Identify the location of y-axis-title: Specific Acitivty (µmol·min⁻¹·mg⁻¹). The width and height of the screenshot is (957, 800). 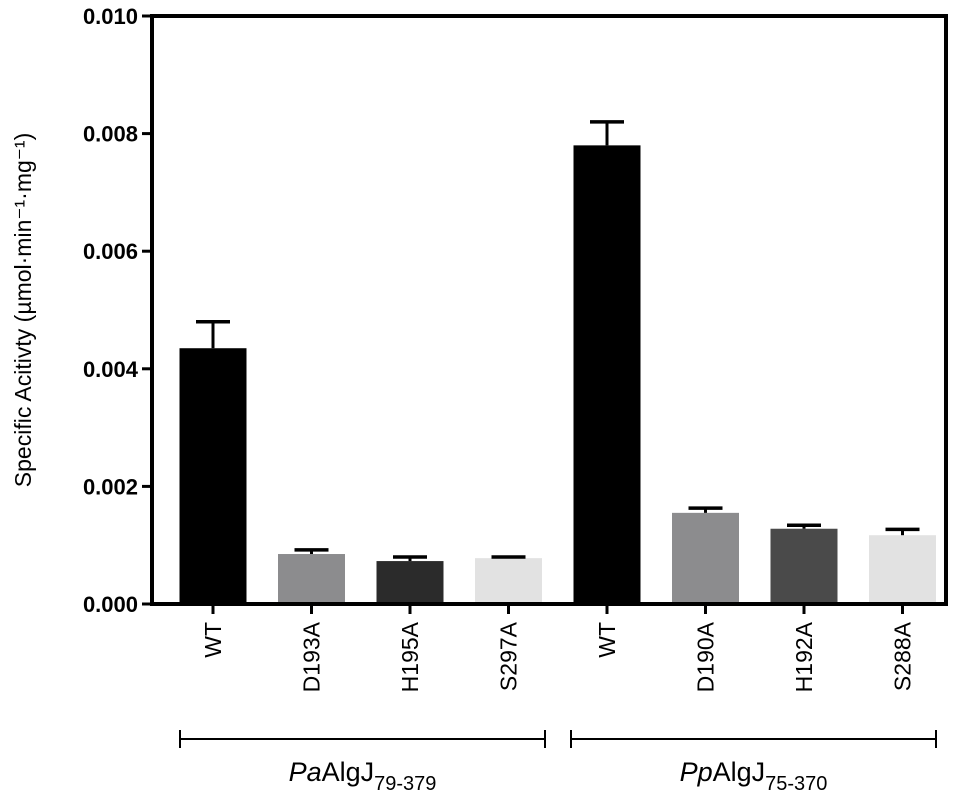
(23, 310).